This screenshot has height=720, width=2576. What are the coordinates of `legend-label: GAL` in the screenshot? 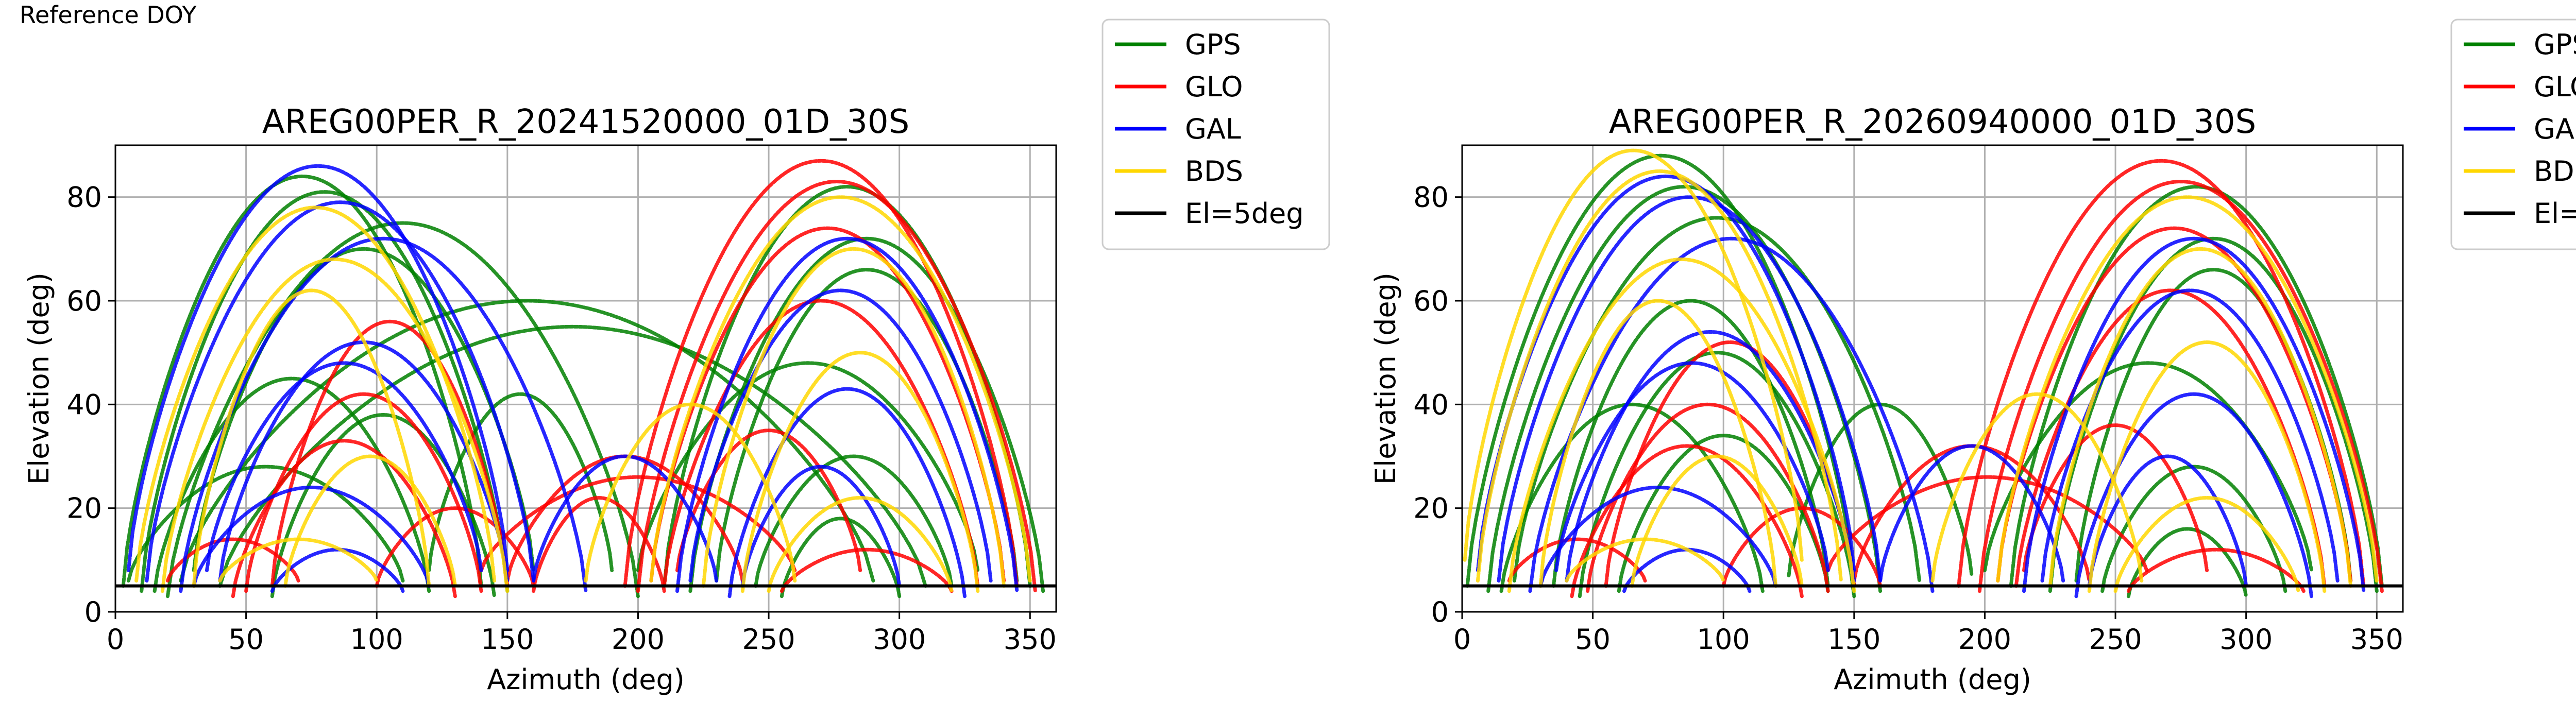 It's located at (2555, 129).